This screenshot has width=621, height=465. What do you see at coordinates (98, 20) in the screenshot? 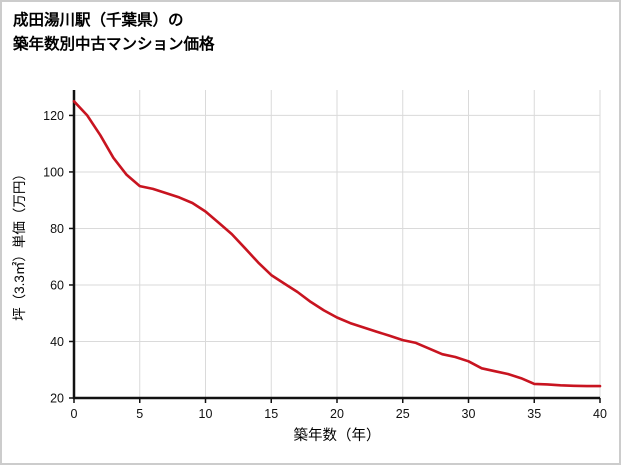
I see `chart-title-line1: 成田湯川駅（千葉県）の` at bounding box center [98, 20].